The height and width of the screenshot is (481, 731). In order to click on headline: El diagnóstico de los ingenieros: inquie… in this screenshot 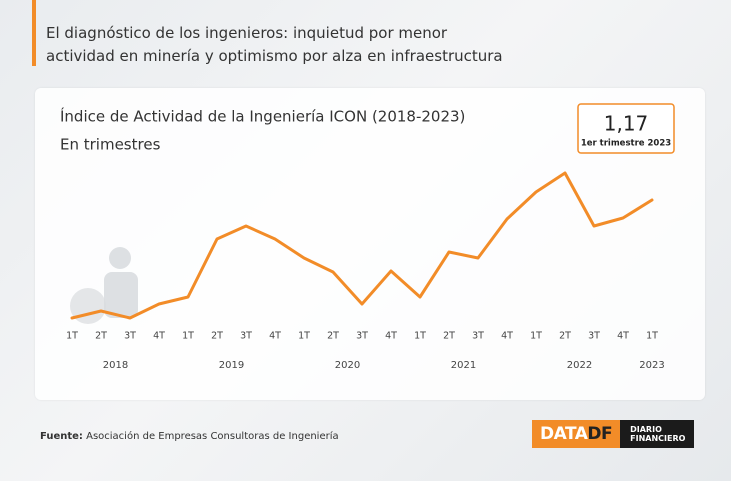, I will do `click(274, 45)`.